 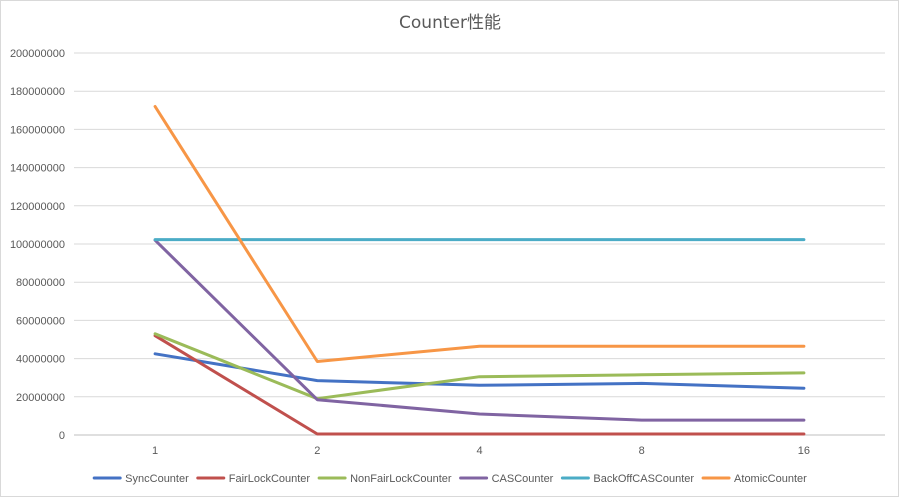 I want to click on series-line-fairlockcounter, so click(x=479, y=385).